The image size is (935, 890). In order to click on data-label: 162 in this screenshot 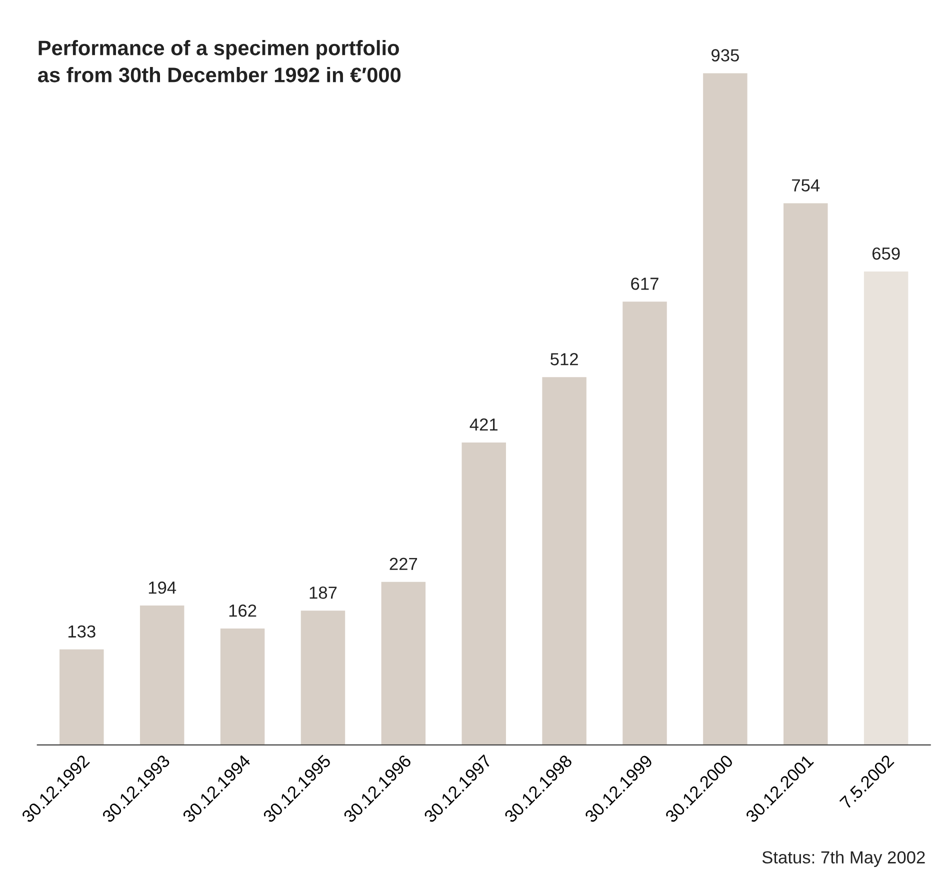, I will do `click(242, 610)`.